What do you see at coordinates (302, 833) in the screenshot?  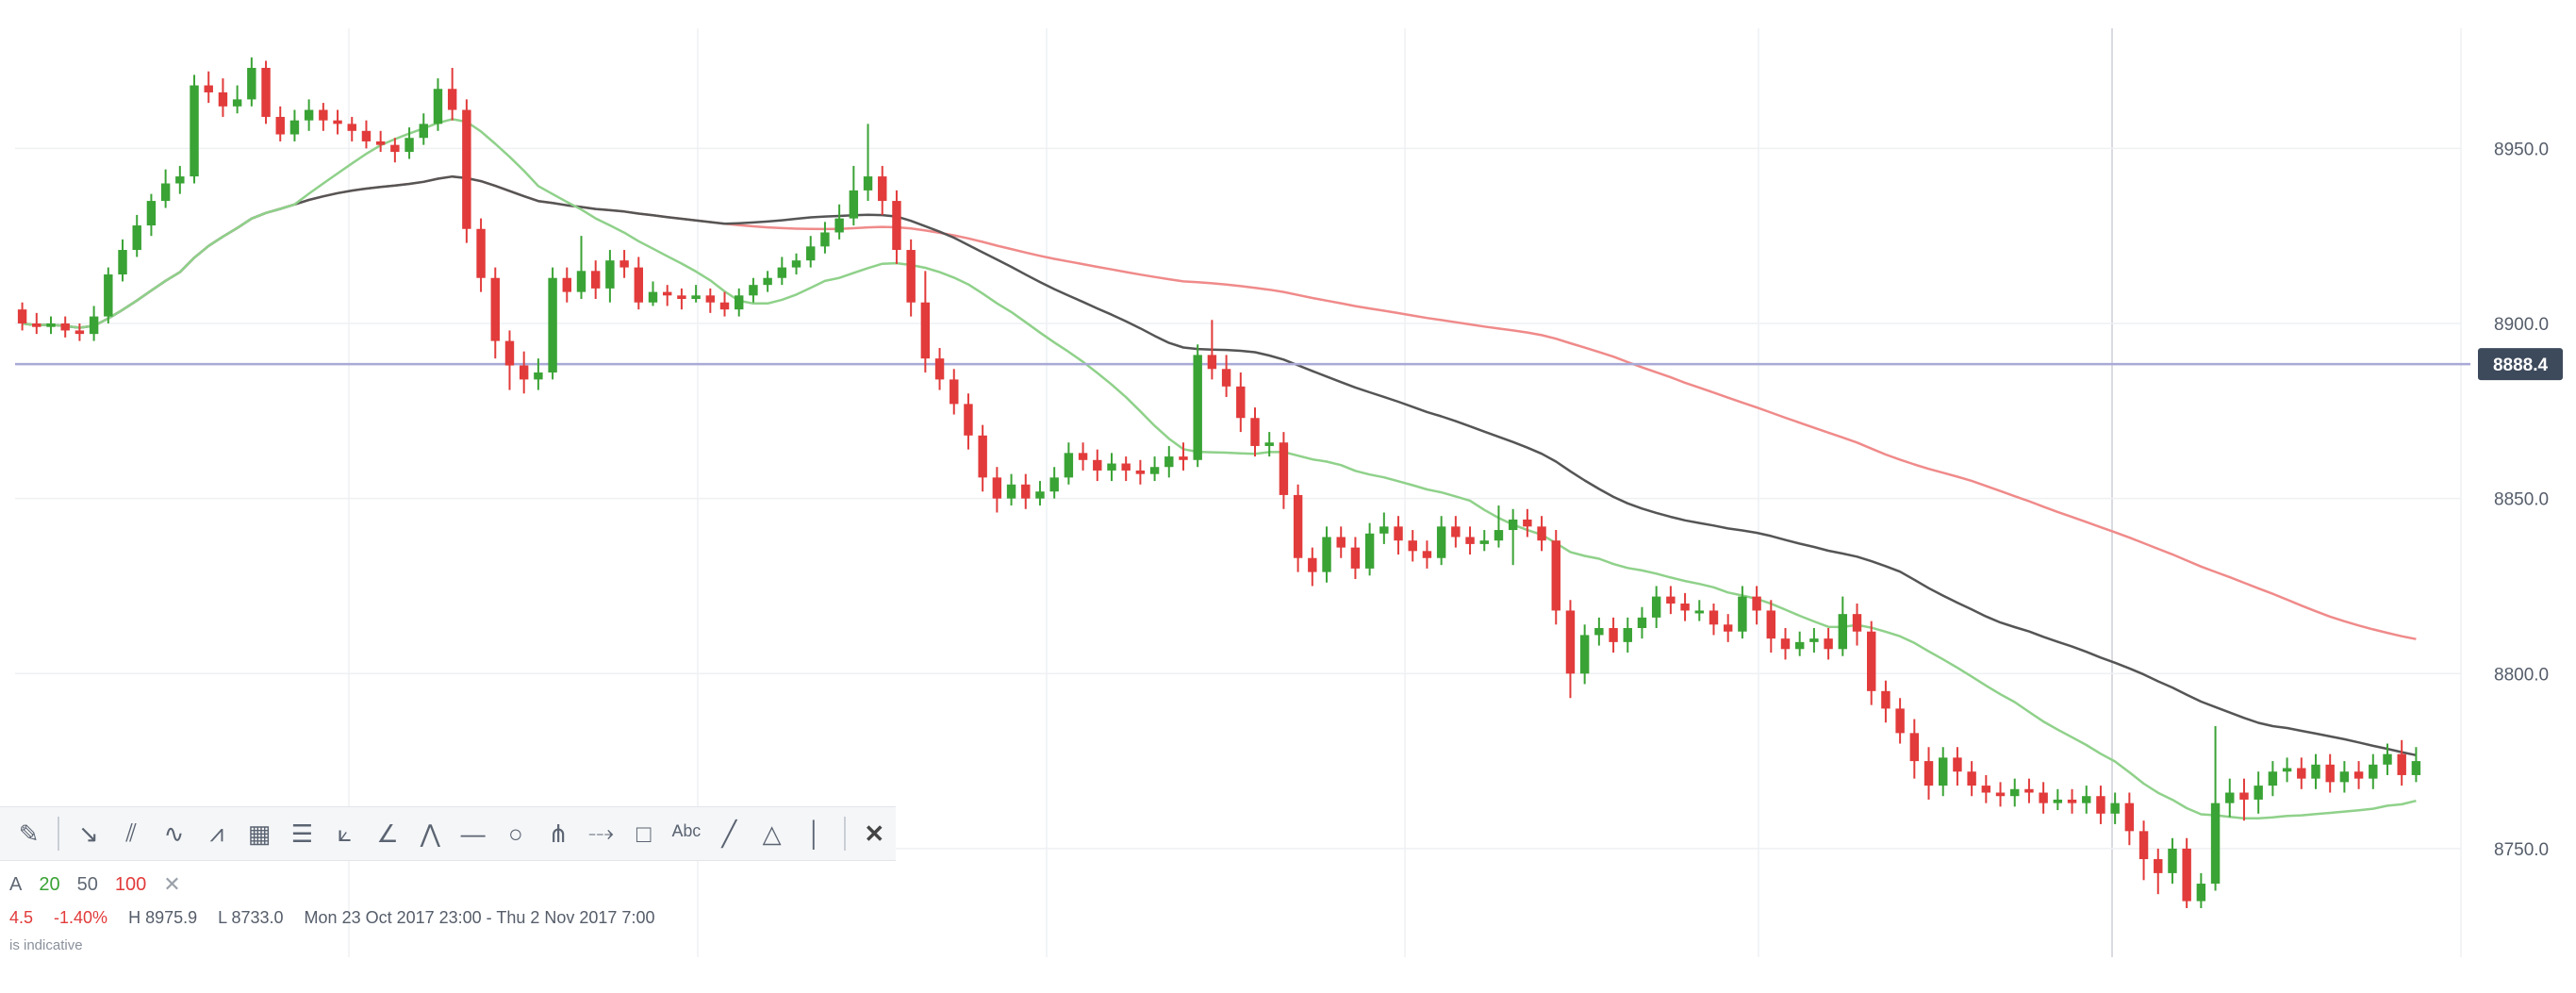 I see `fib-icon: ☰` at bounding box center [302, 833].